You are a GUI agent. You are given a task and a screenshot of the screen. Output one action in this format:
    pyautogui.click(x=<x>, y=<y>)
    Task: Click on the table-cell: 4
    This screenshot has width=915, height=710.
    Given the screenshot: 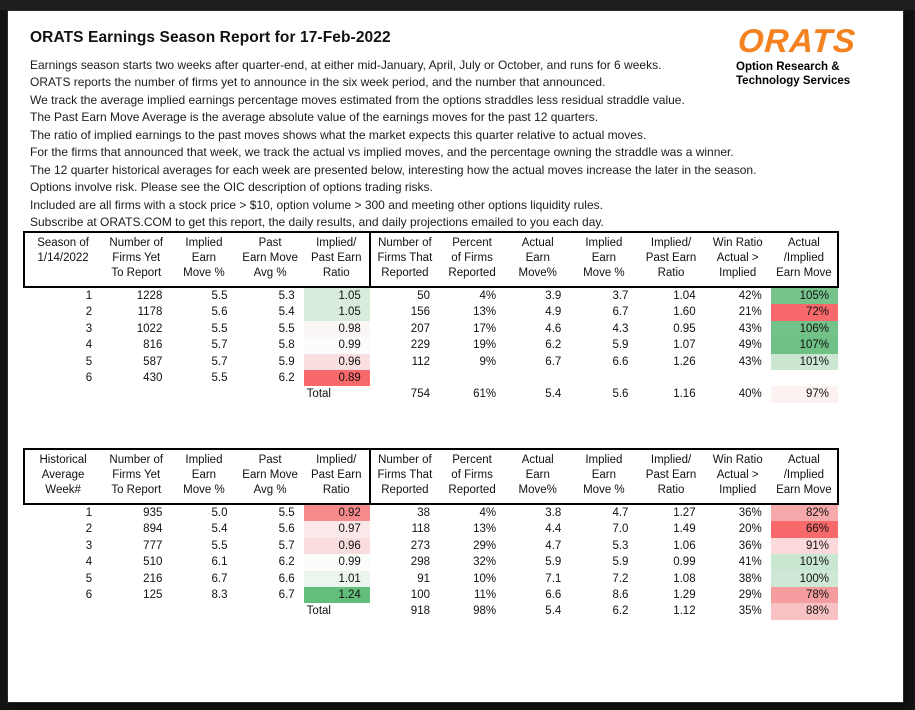 What is the action you would take?
    pyautogui.click(x=89, y=562)
    